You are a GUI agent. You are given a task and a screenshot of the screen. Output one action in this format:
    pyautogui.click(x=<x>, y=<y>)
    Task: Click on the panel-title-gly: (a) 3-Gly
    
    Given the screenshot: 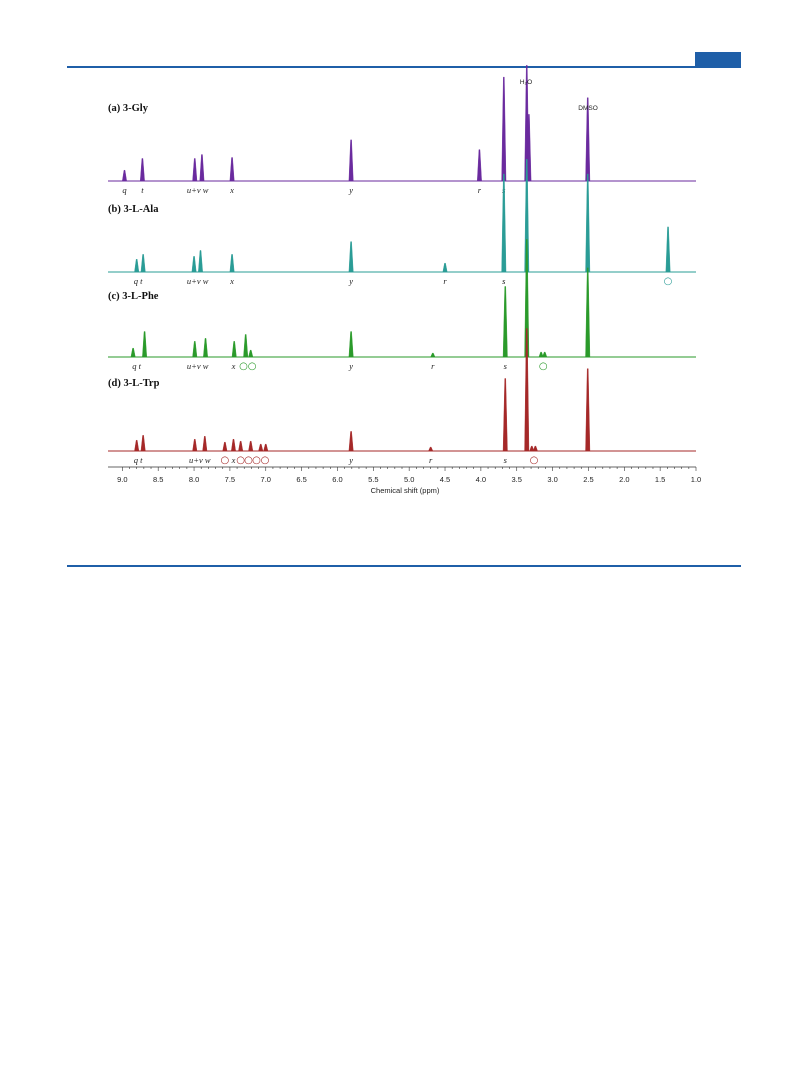 What is the action you would take?
    pyautogui.click(x=128, y=108)
    